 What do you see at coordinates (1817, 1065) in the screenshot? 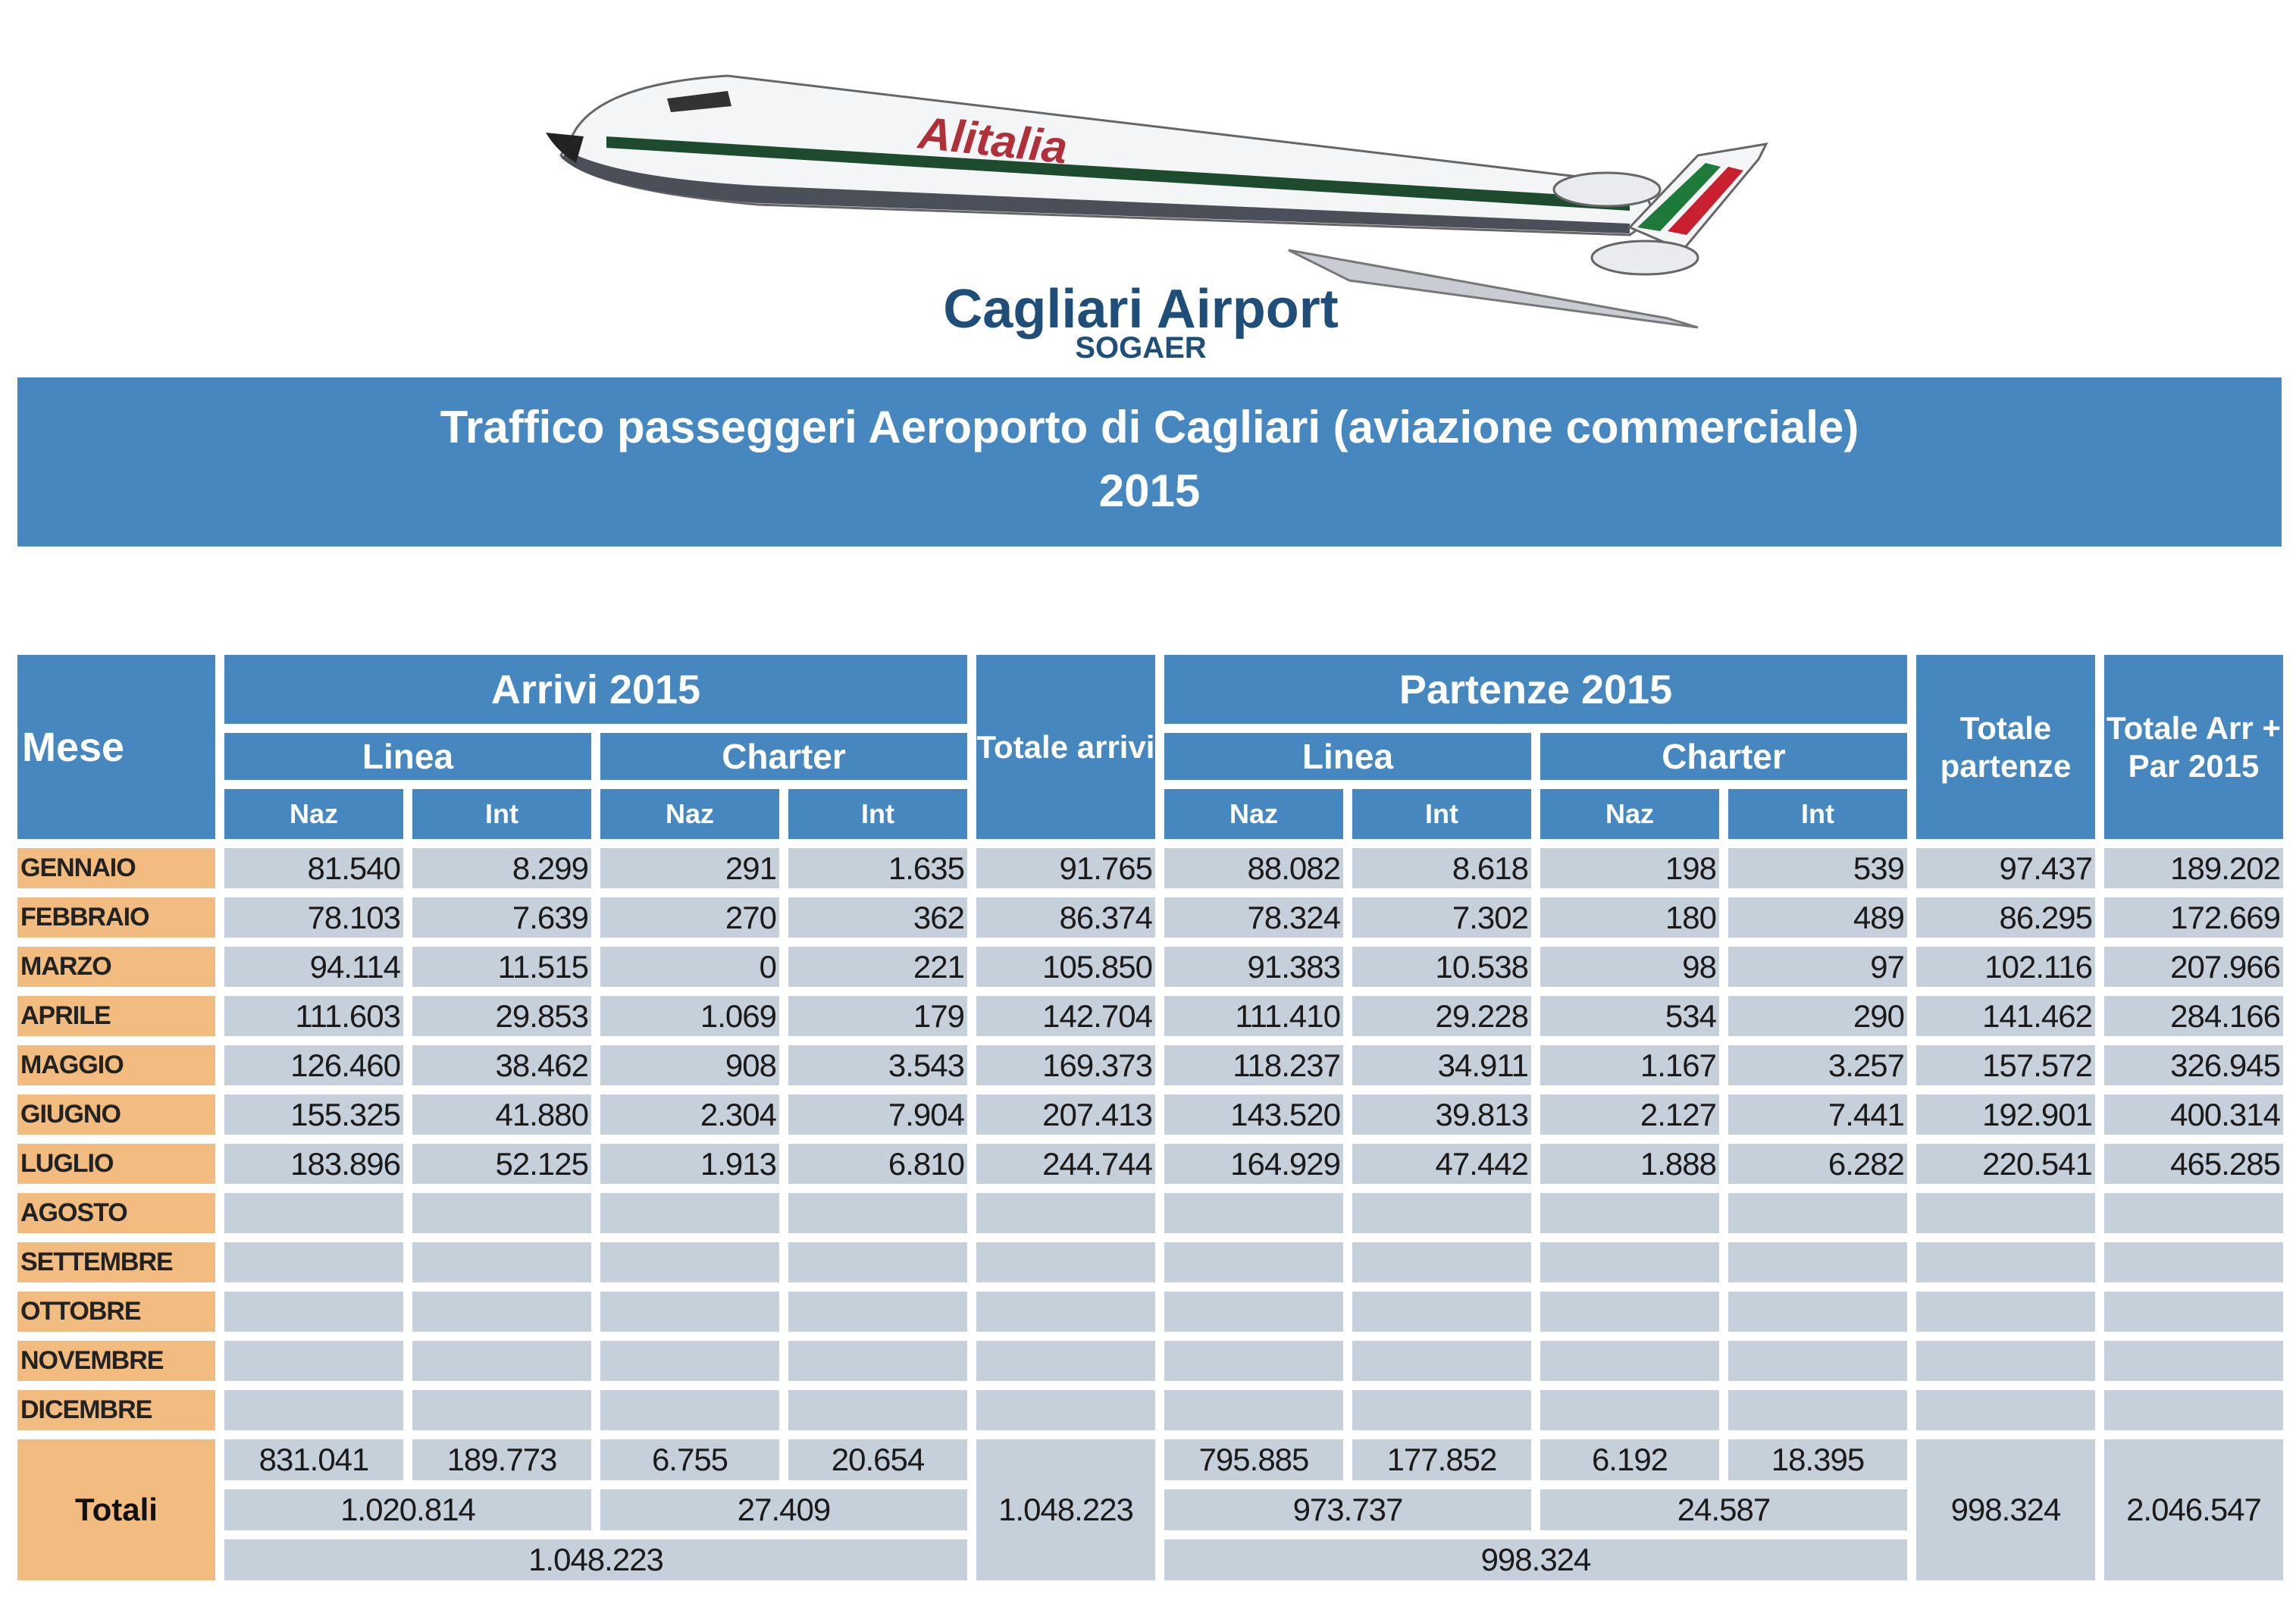
I see `value-cell: 3.257` at bounding box center [1817, 1065].